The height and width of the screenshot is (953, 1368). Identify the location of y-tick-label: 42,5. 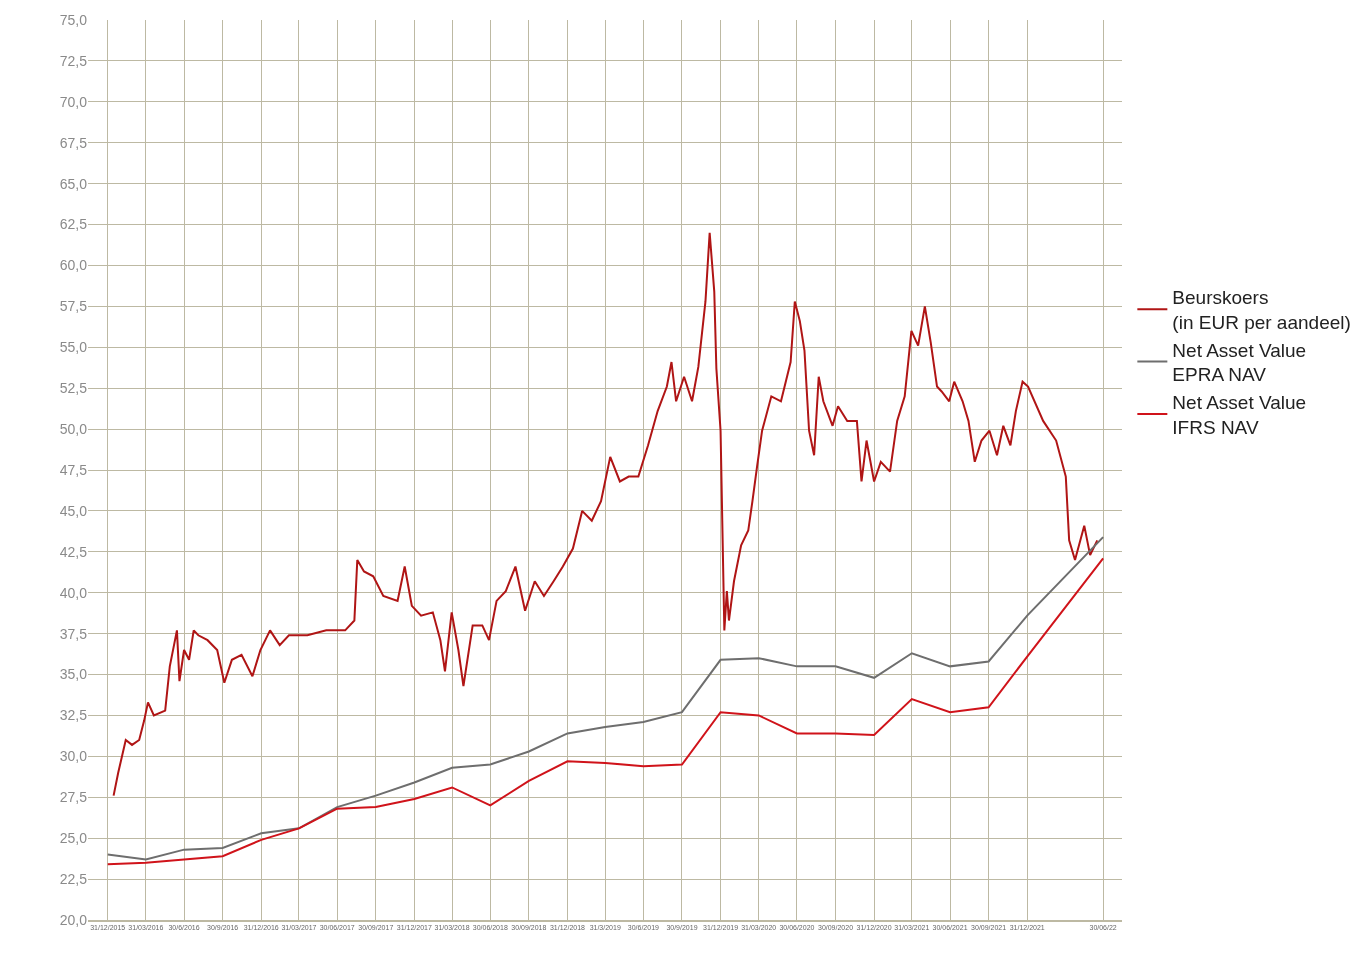
(73, 551).